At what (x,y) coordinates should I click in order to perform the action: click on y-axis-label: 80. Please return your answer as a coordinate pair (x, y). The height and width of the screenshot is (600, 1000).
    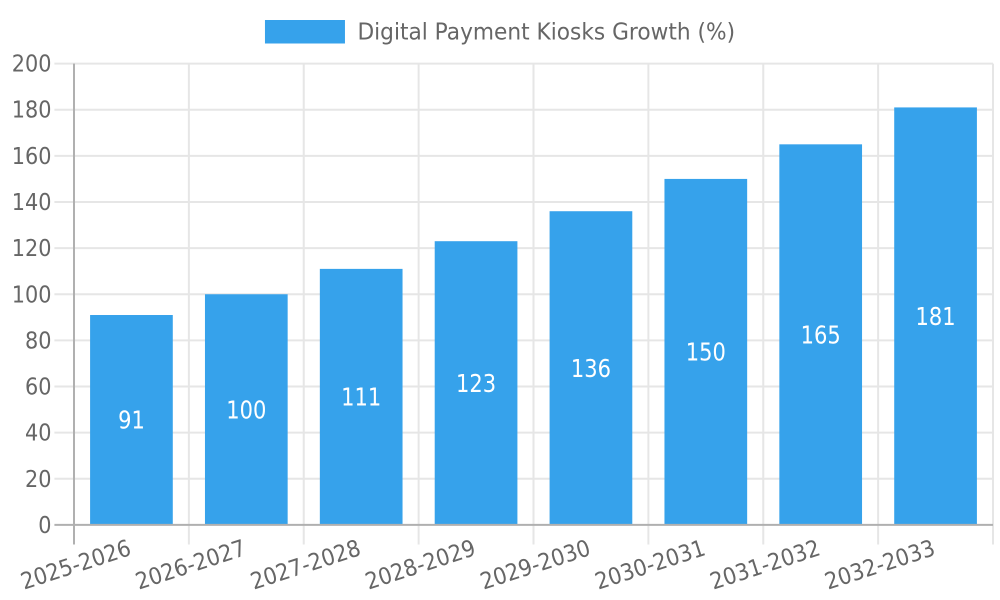
    Looking at the image, I should click on (38, 341).